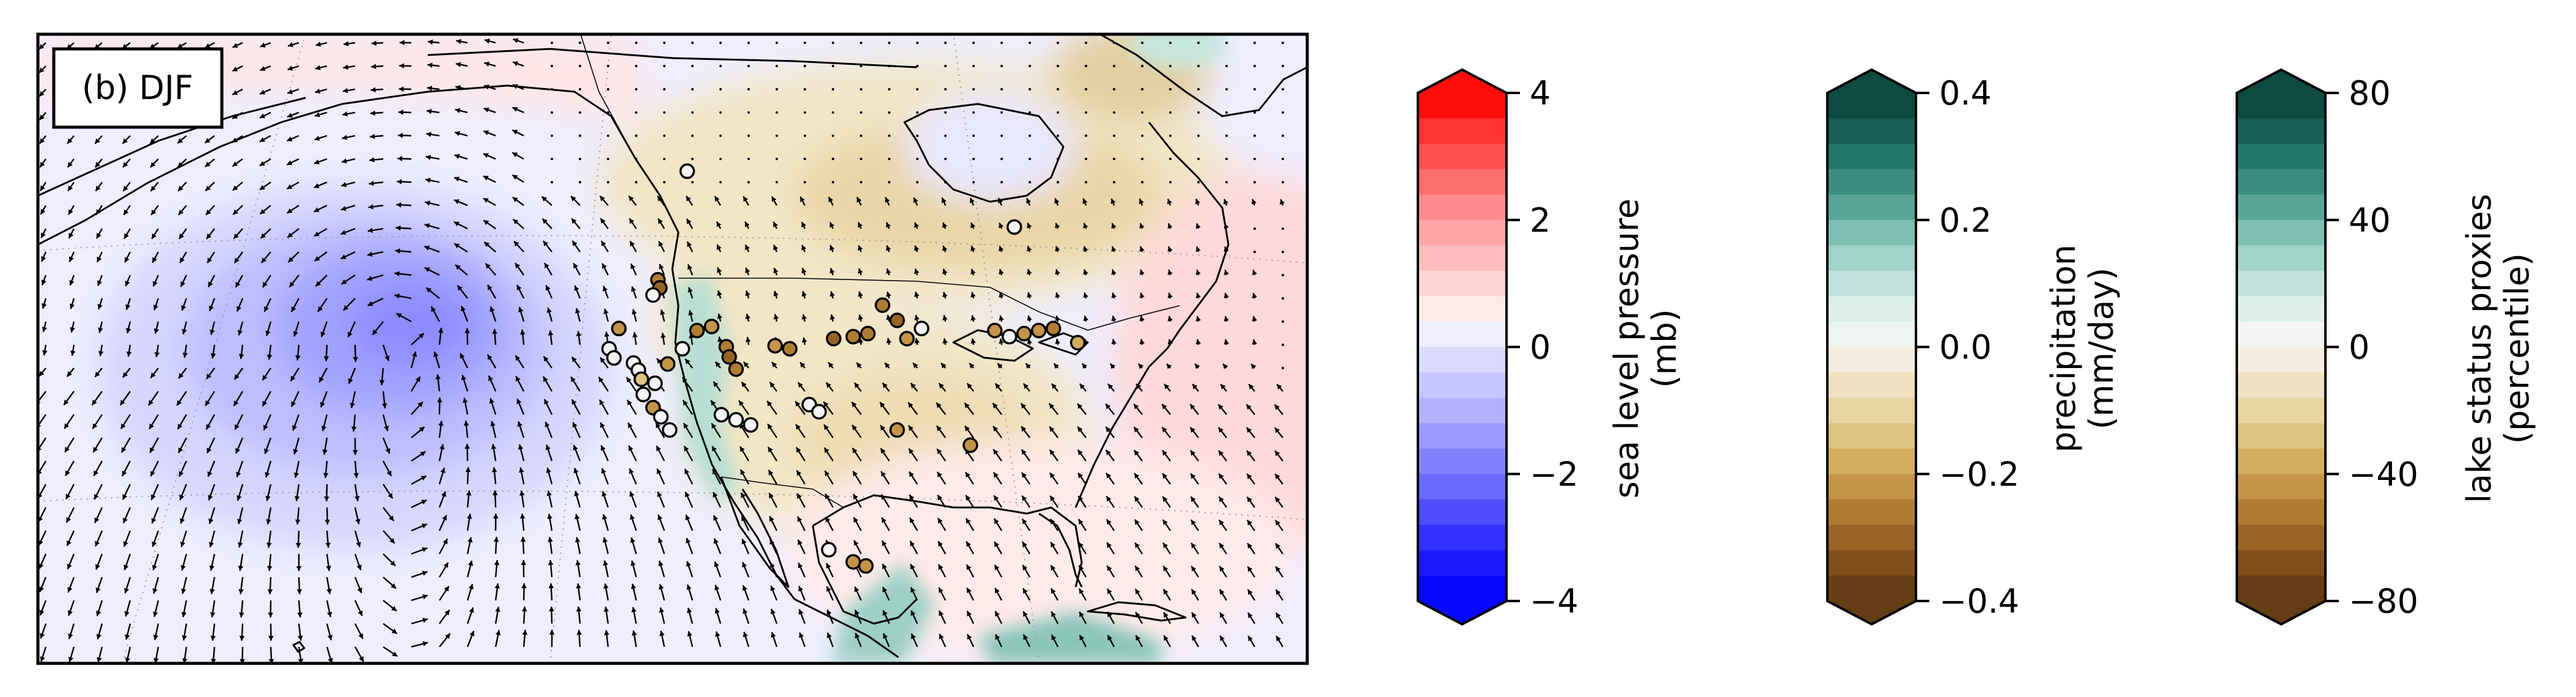 The width and height of the screenshot is (2576, 697). What do you see at coordinates (2371, 347) in the screenshot?
I see `colorbar-ticks: 80 40 0 −40 −80` at bounding box center [2371, 347].